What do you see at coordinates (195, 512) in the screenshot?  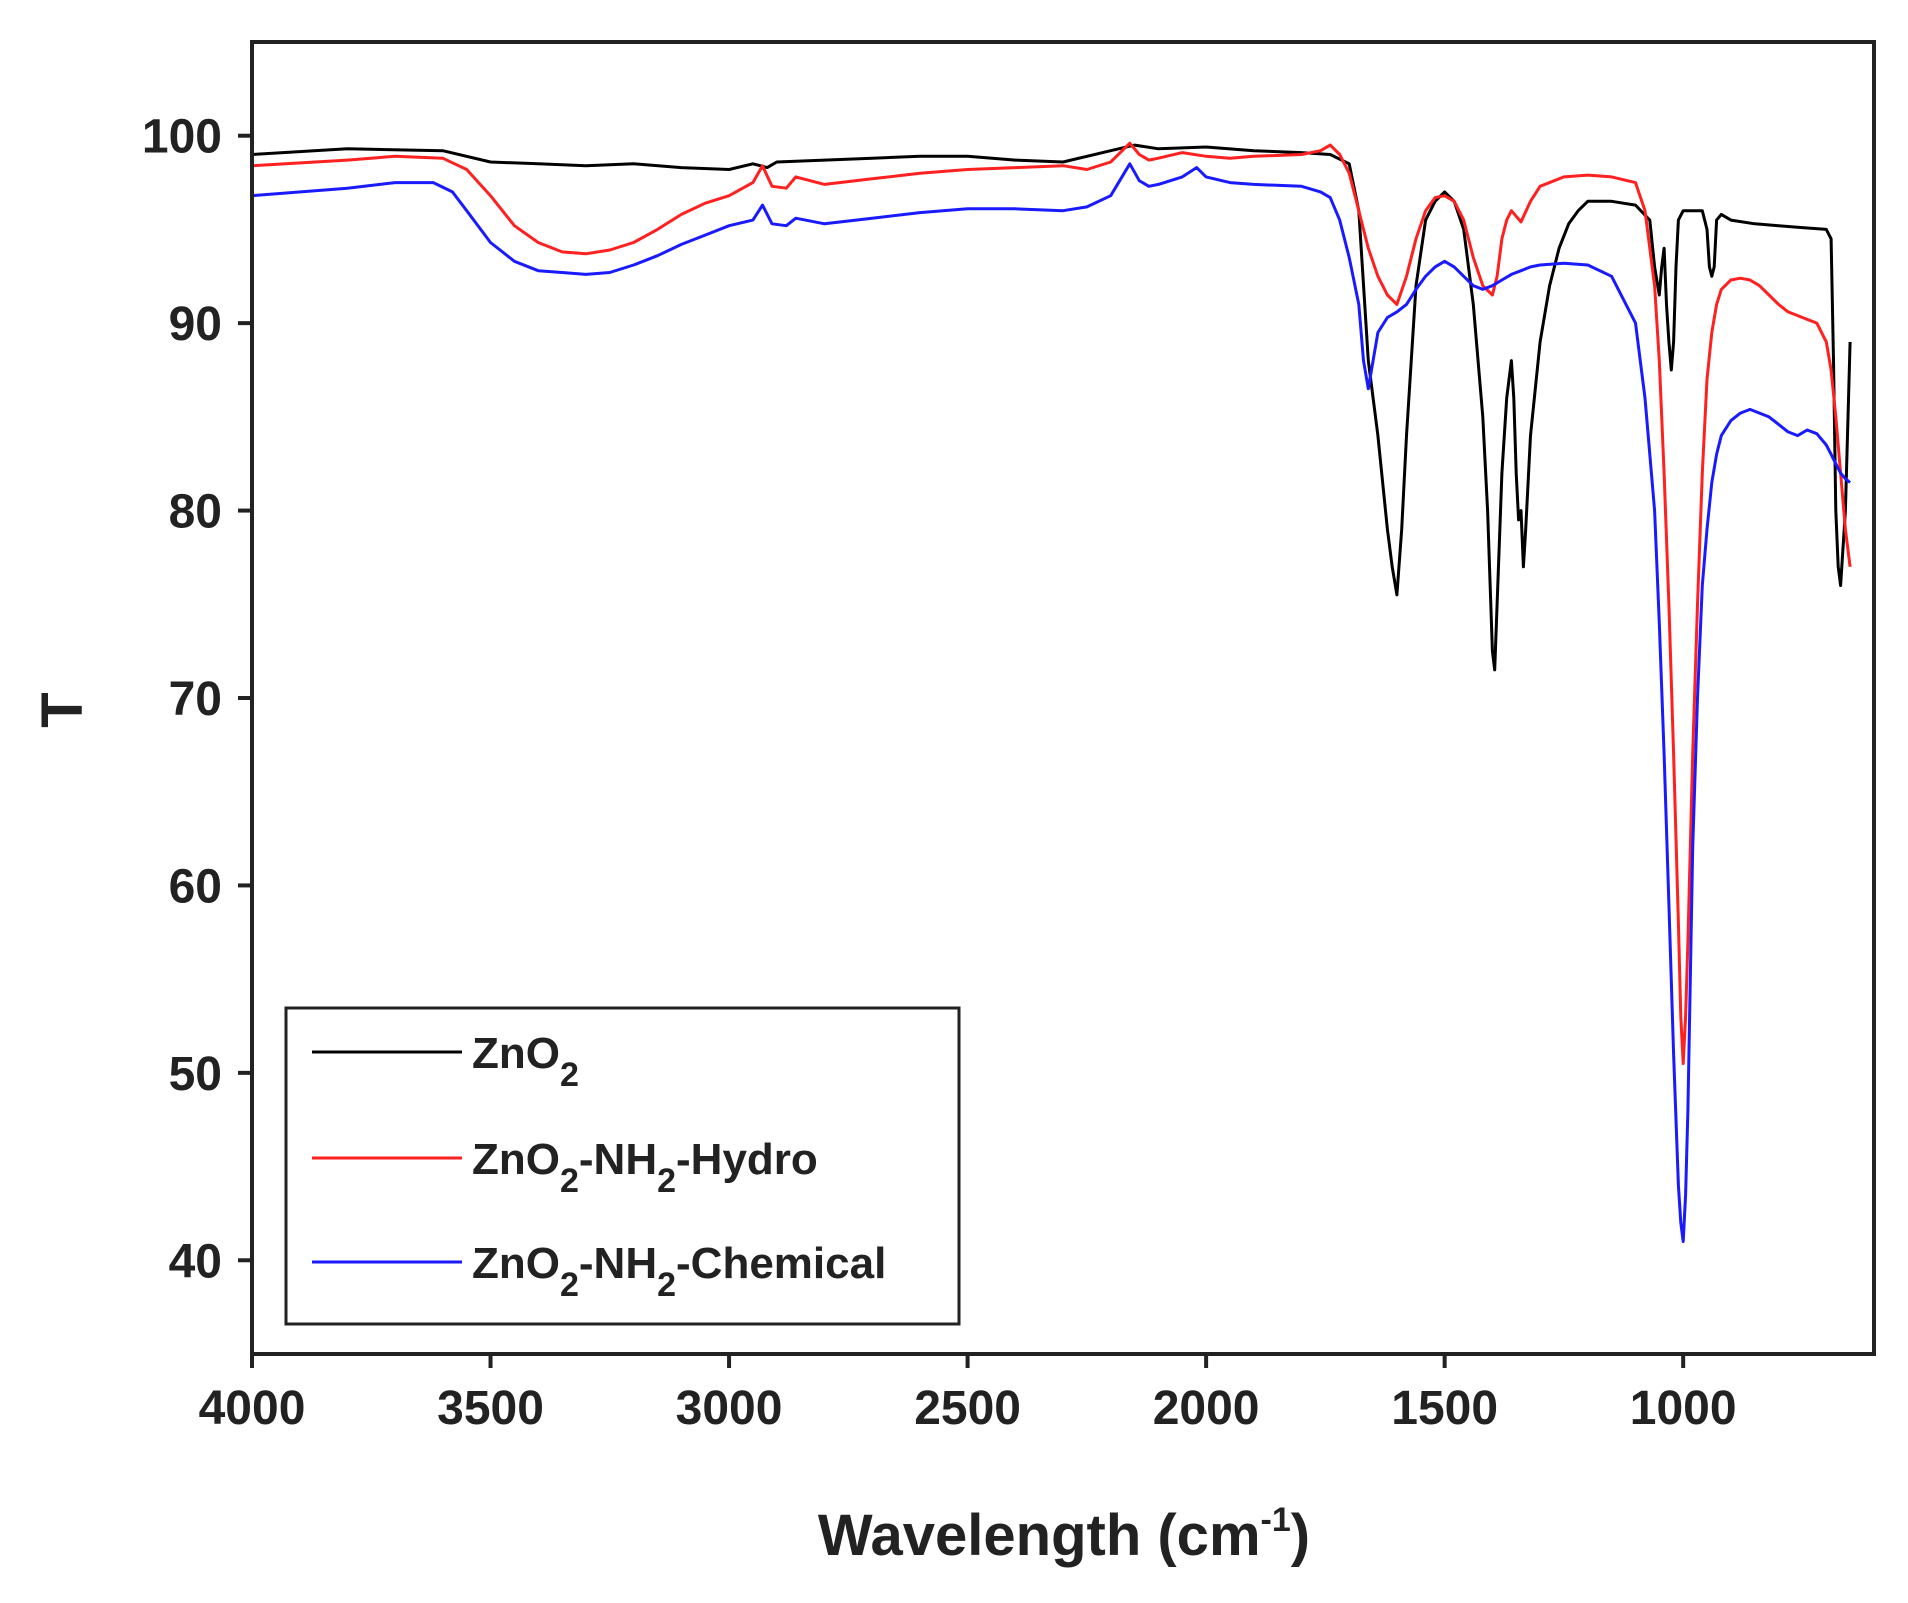 I see `y-tick-label-80: 80` at bounding box center [195, 512].